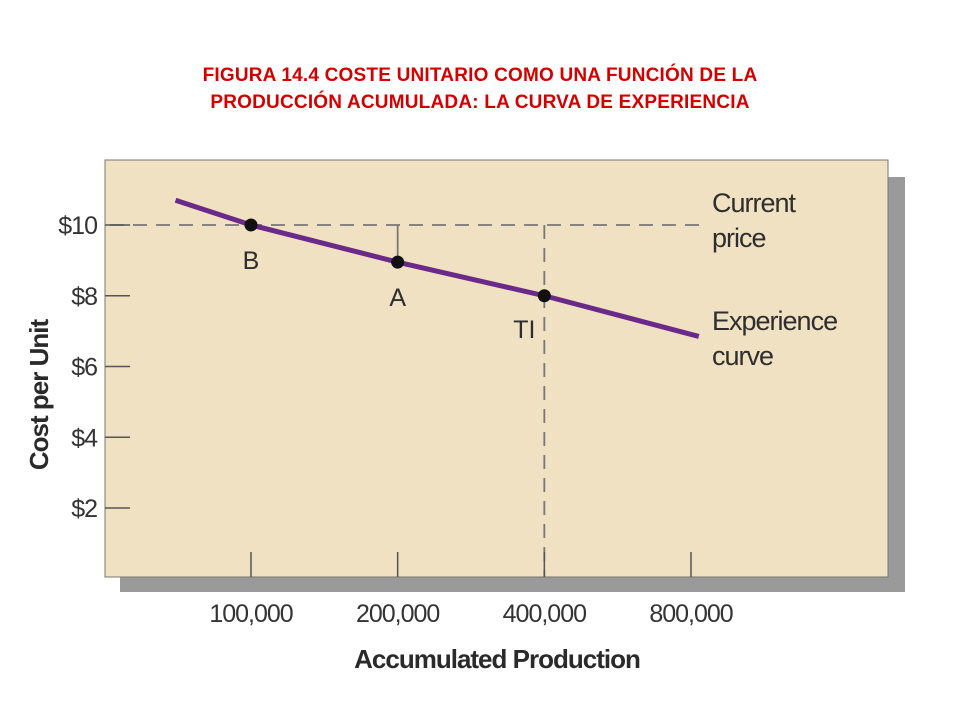  What do you see at coordinates (250, 614) in the screenshot?
I see `x-tick-label-0: 100,000` at bounding box center [250, 614].